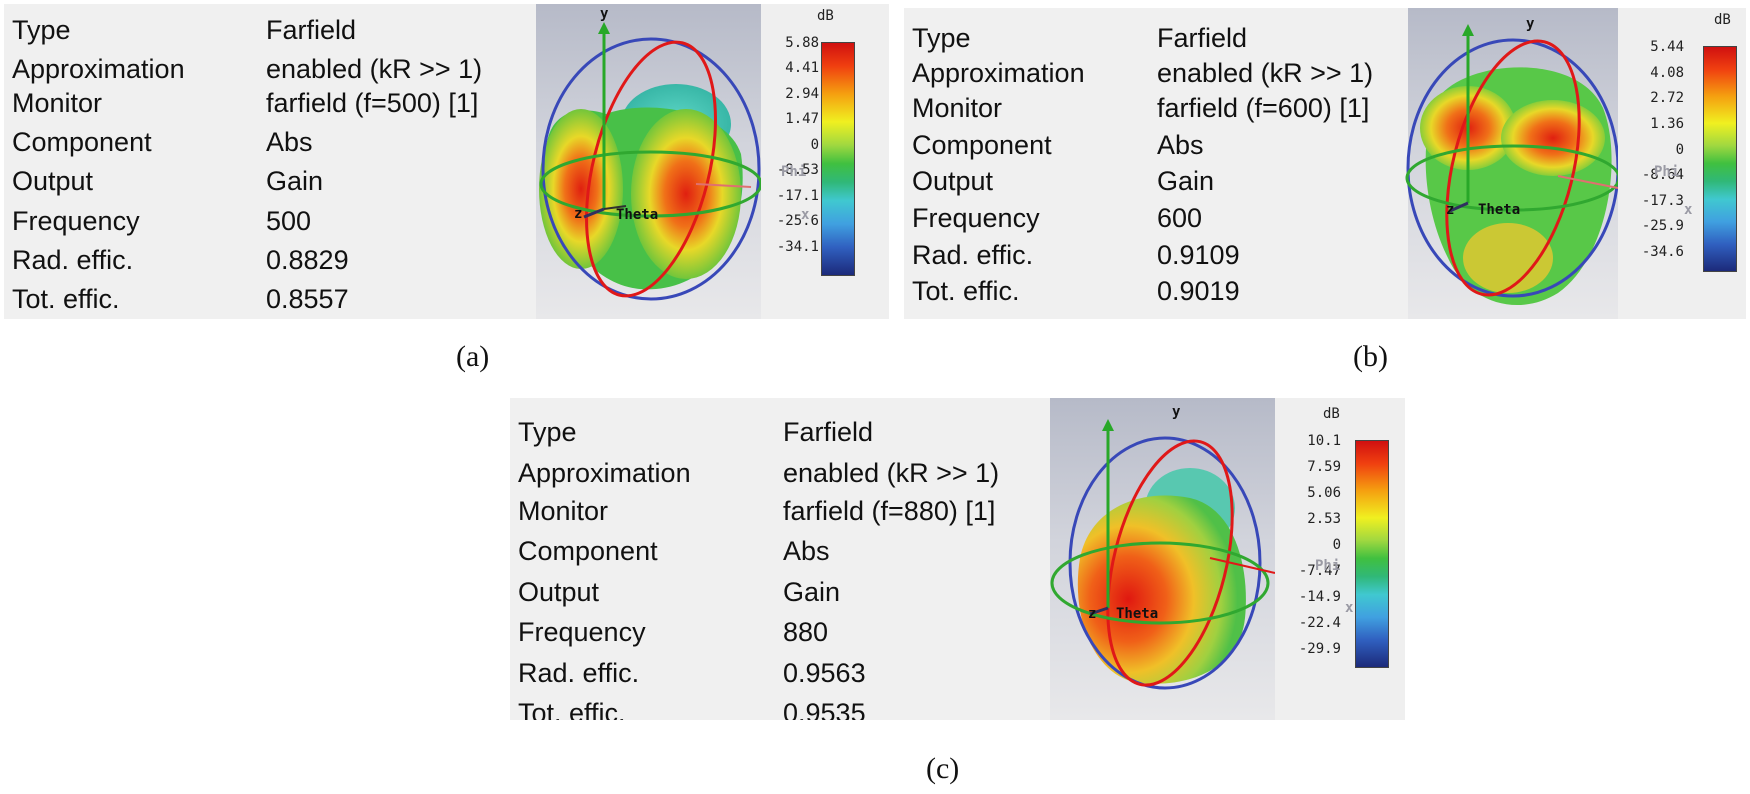 This screenshot has height=794, width=1750. Describe the element at coordinates (1198, 255) in the screenshot. I see `property-value: 0.9109` at that location.